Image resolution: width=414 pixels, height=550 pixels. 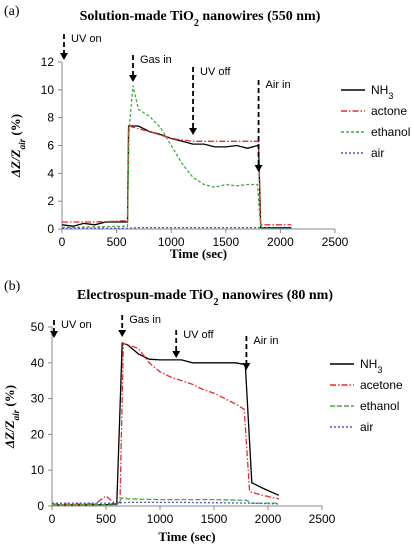 I want to click on y-tick-label: 4, so click(x=50, y=173).